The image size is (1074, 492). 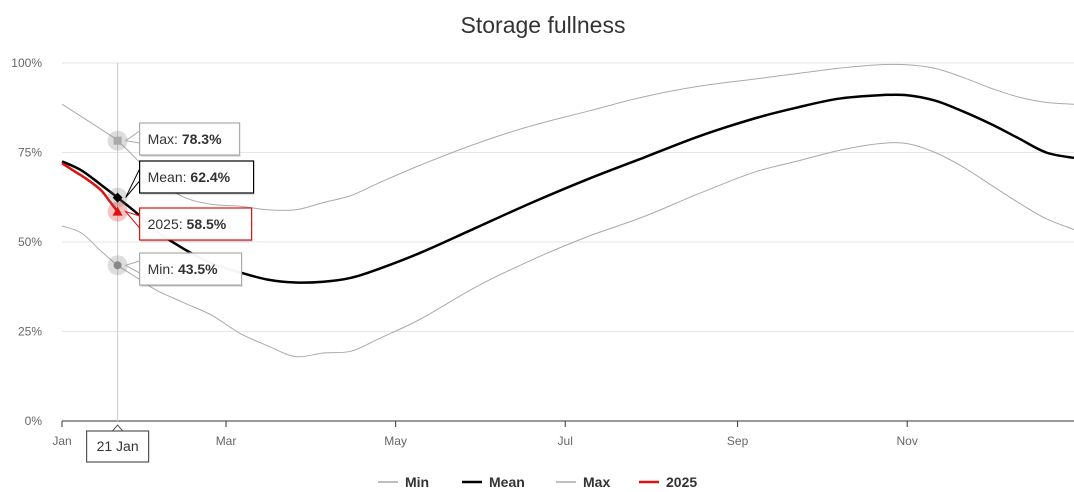 I want to click on y-tick-label: 25%, so click(x=30, y=332).